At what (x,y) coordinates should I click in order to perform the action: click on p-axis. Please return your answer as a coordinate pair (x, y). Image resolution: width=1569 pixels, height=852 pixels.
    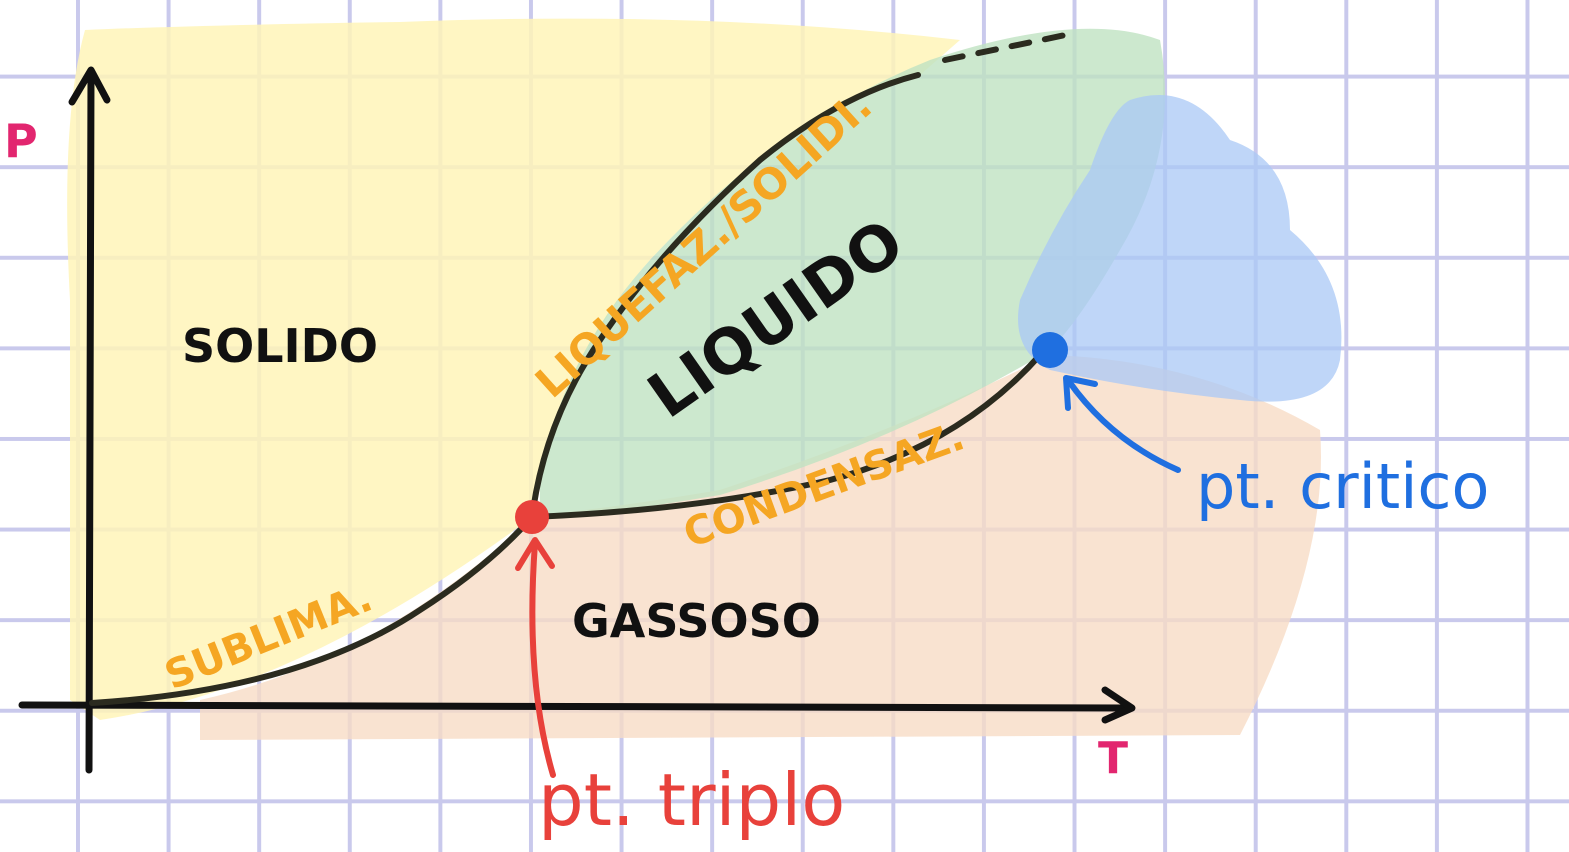
    Looking at the image, I should click on (90, 422).